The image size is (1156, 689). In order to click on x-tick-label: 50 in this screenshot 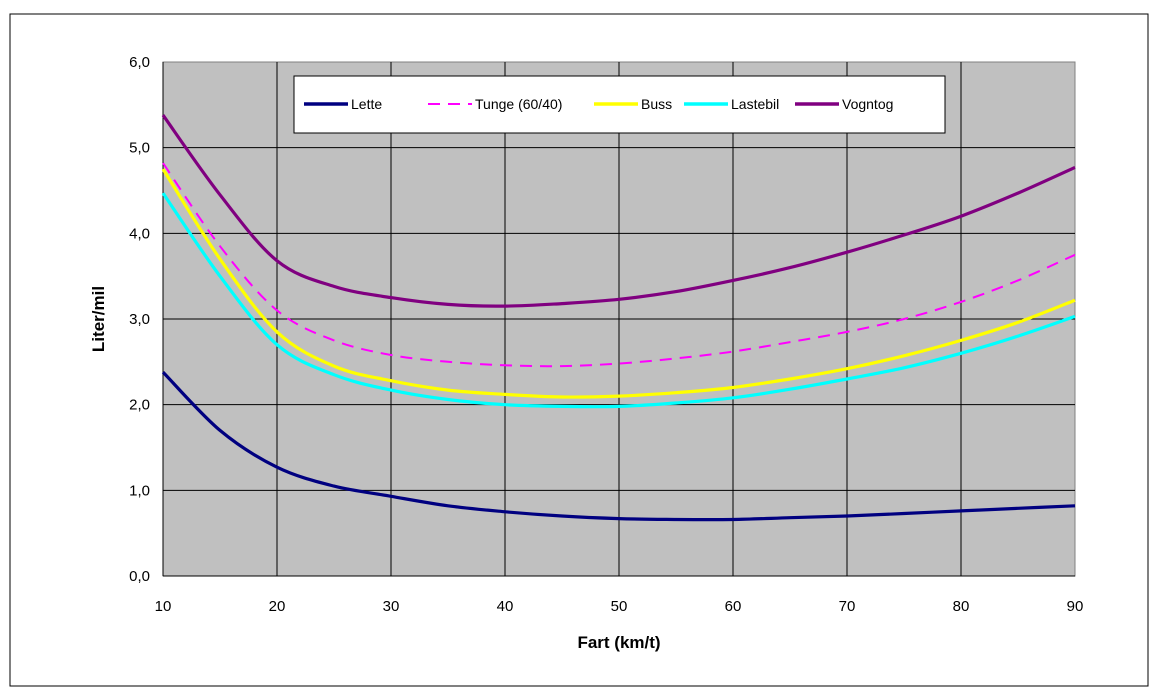, I will do `click(619, 606)`.